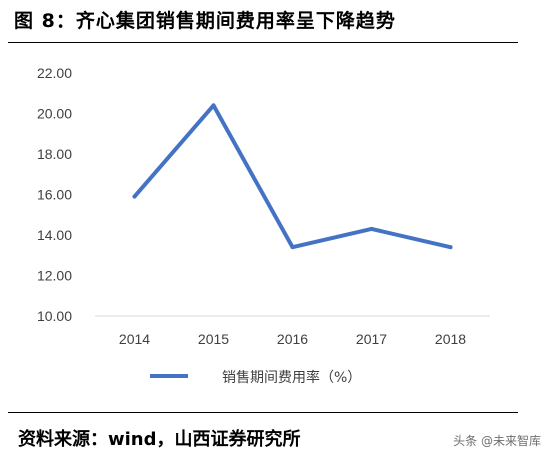 The height and width of the screenshot is (455, 553). I want to click on legend: 销售期间费用率（%）, so click(255, 377).